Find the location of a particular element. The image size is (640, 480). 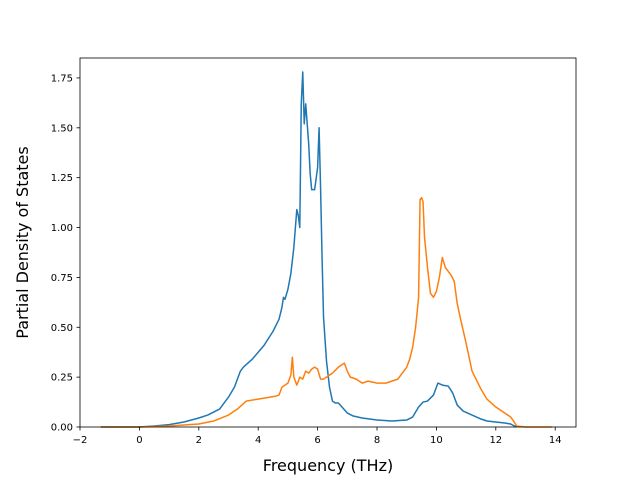

y-tick-label: 0.00 is located at coordinates (62, 428).